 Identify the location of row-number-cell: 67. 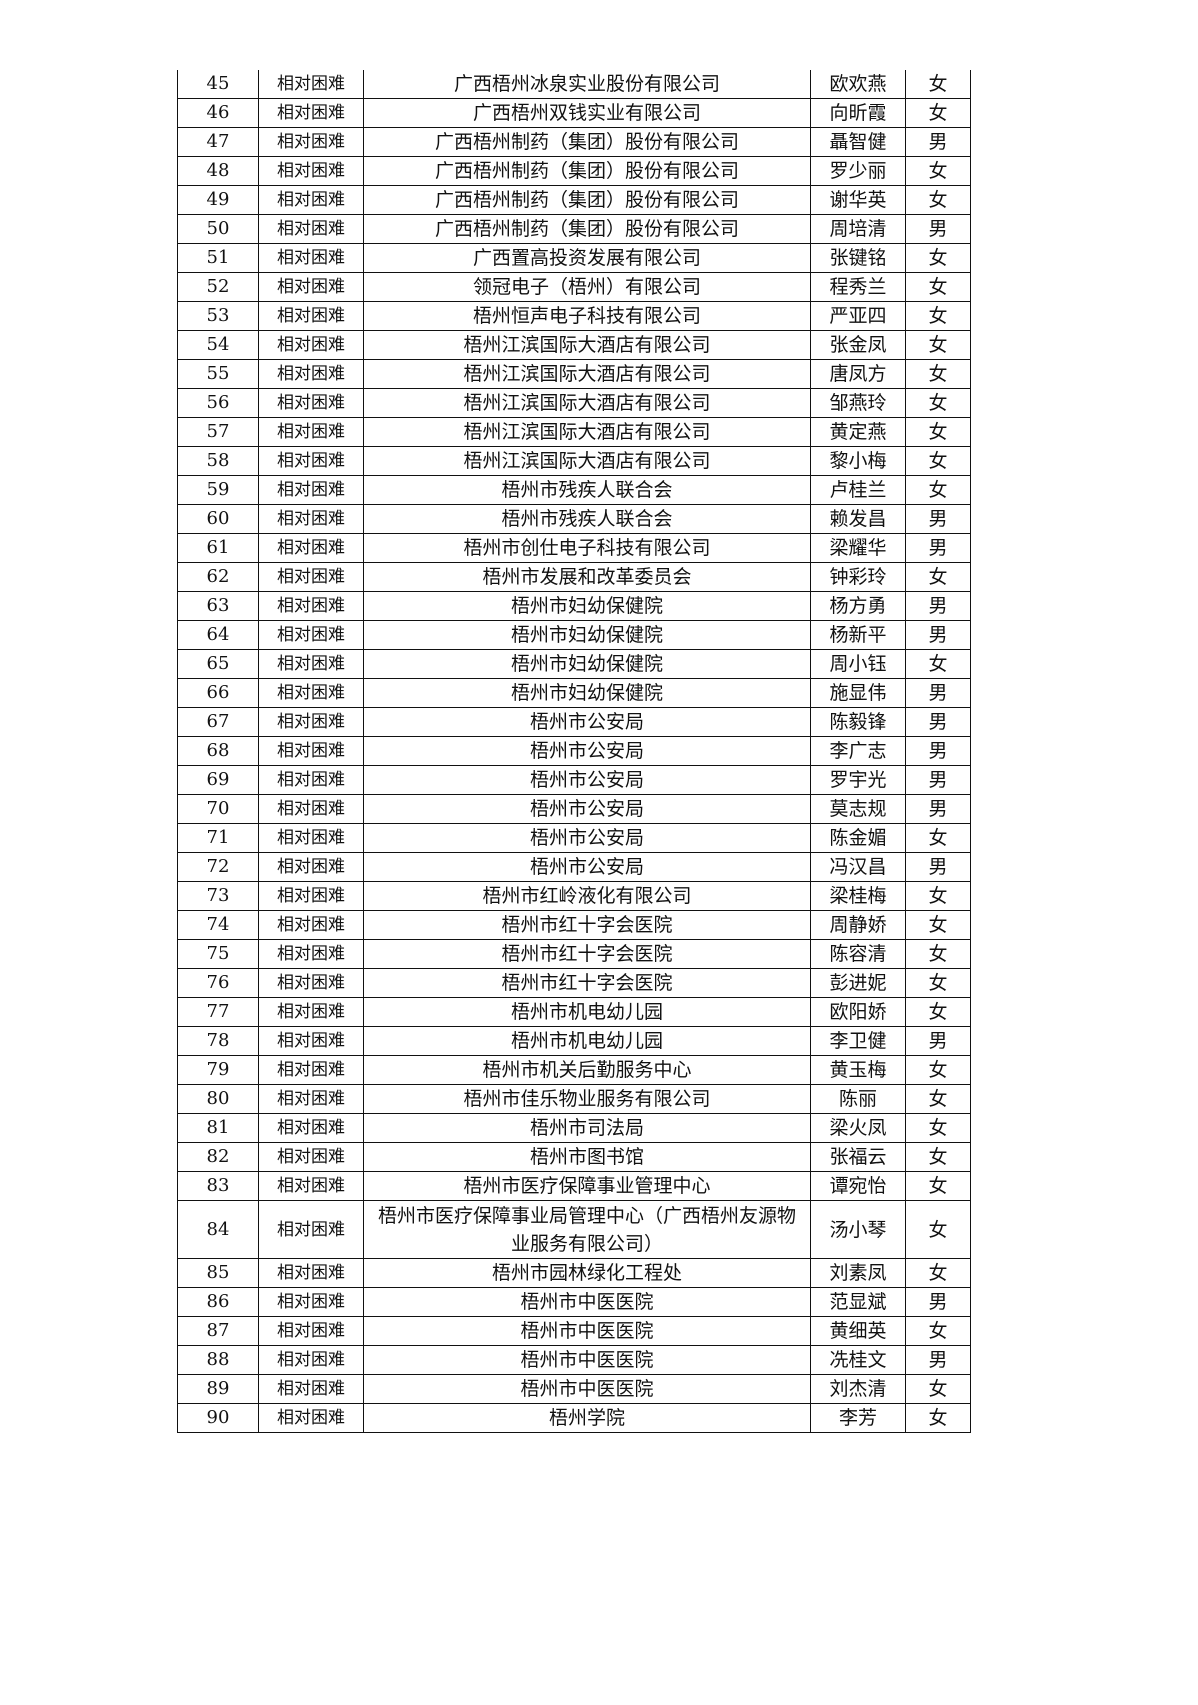
(218, 722).